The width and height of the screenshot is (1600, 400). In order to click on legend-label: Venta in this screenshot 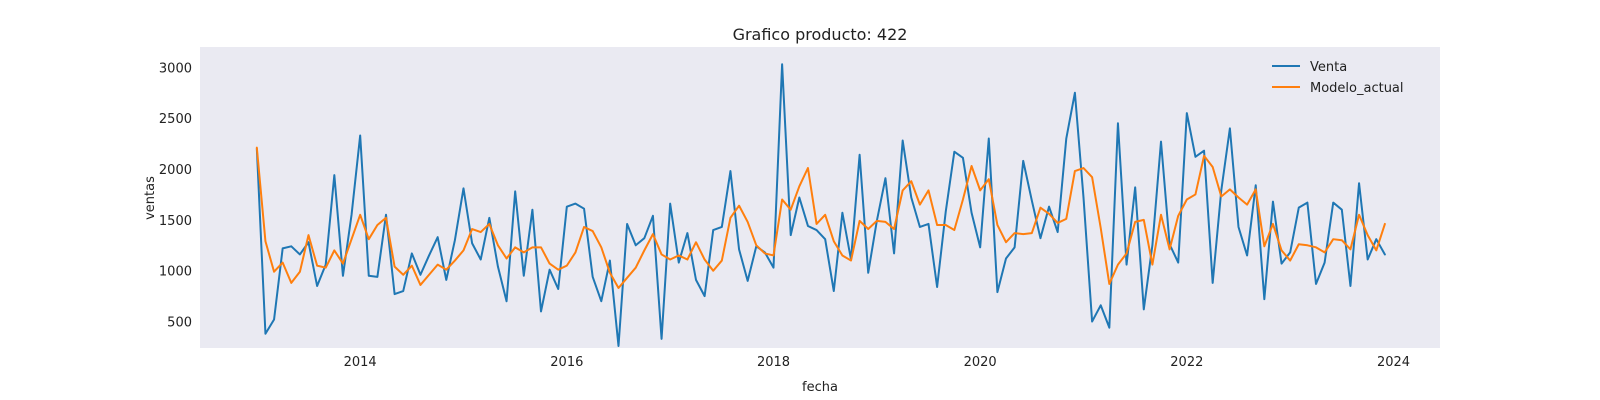, I will do `click(1328, 67)`.